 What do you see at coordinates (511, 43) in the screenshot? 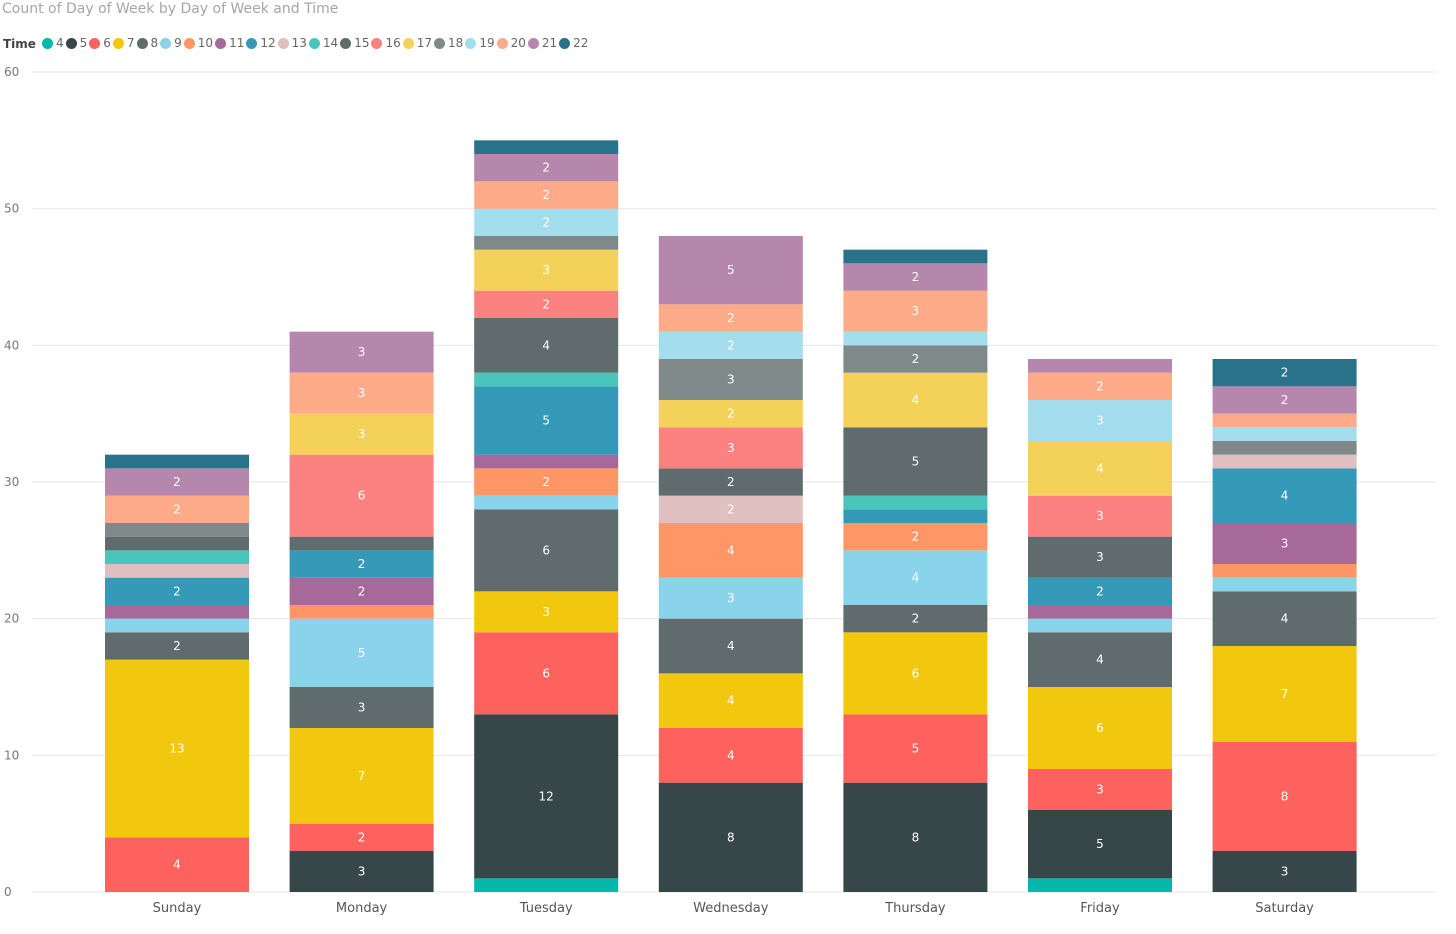
I see `legend-item-20: 20` at bounding box center [511, 43].